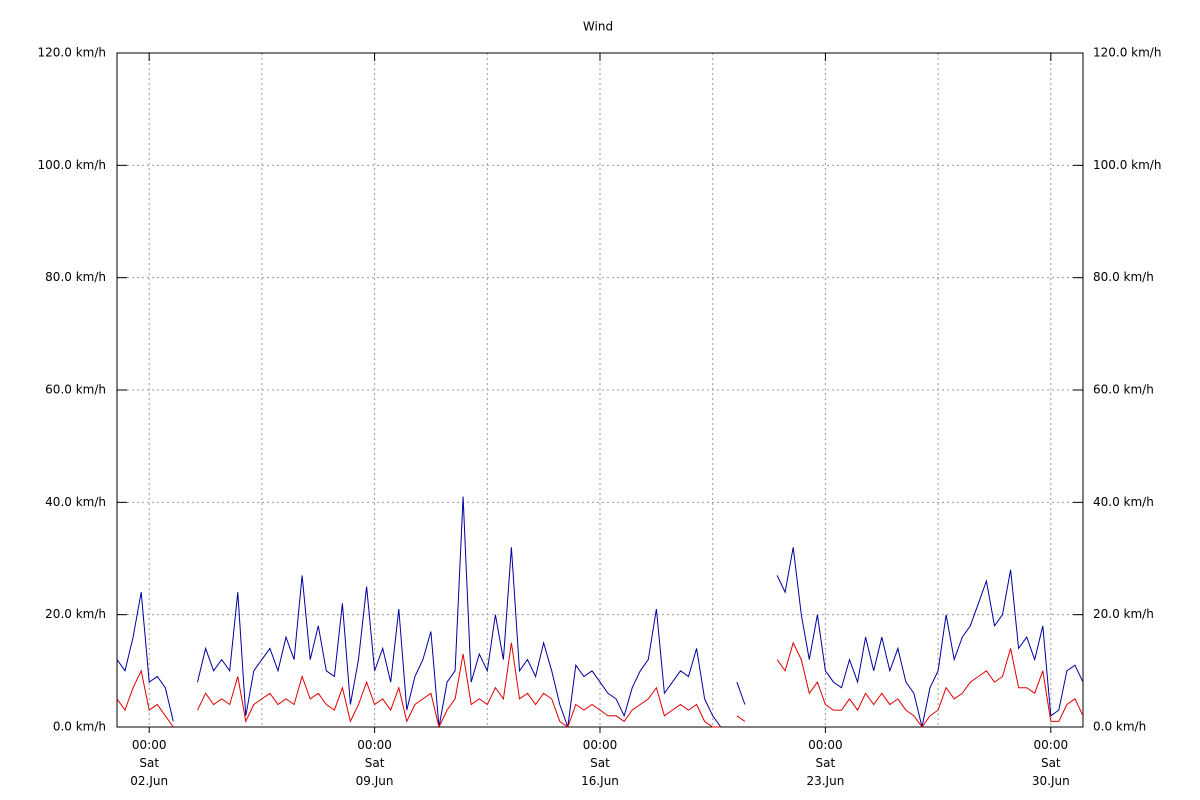 This screenshot has height=800, width=1200. What do you see at coordinates (374, 763) in the screenshot?
I see `x-tick-label: 00:00 Sat 09.Jun` at bounding box center [374, 763].